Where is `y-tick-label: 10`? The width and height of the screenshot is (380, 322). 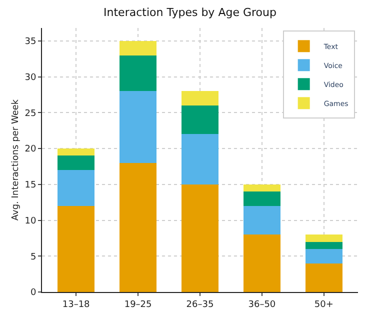 y-tick-label: 10 is located at coordinates (30, 221).